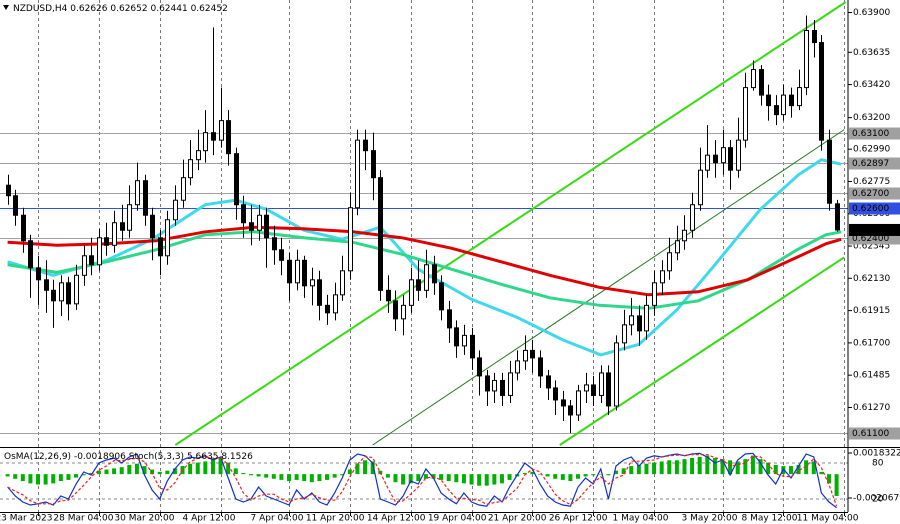 Image resolution: width=900 pixels, height=524 pixels. I want to click on x-tick-label: 21 Apr 20:00, so click(517, 519).